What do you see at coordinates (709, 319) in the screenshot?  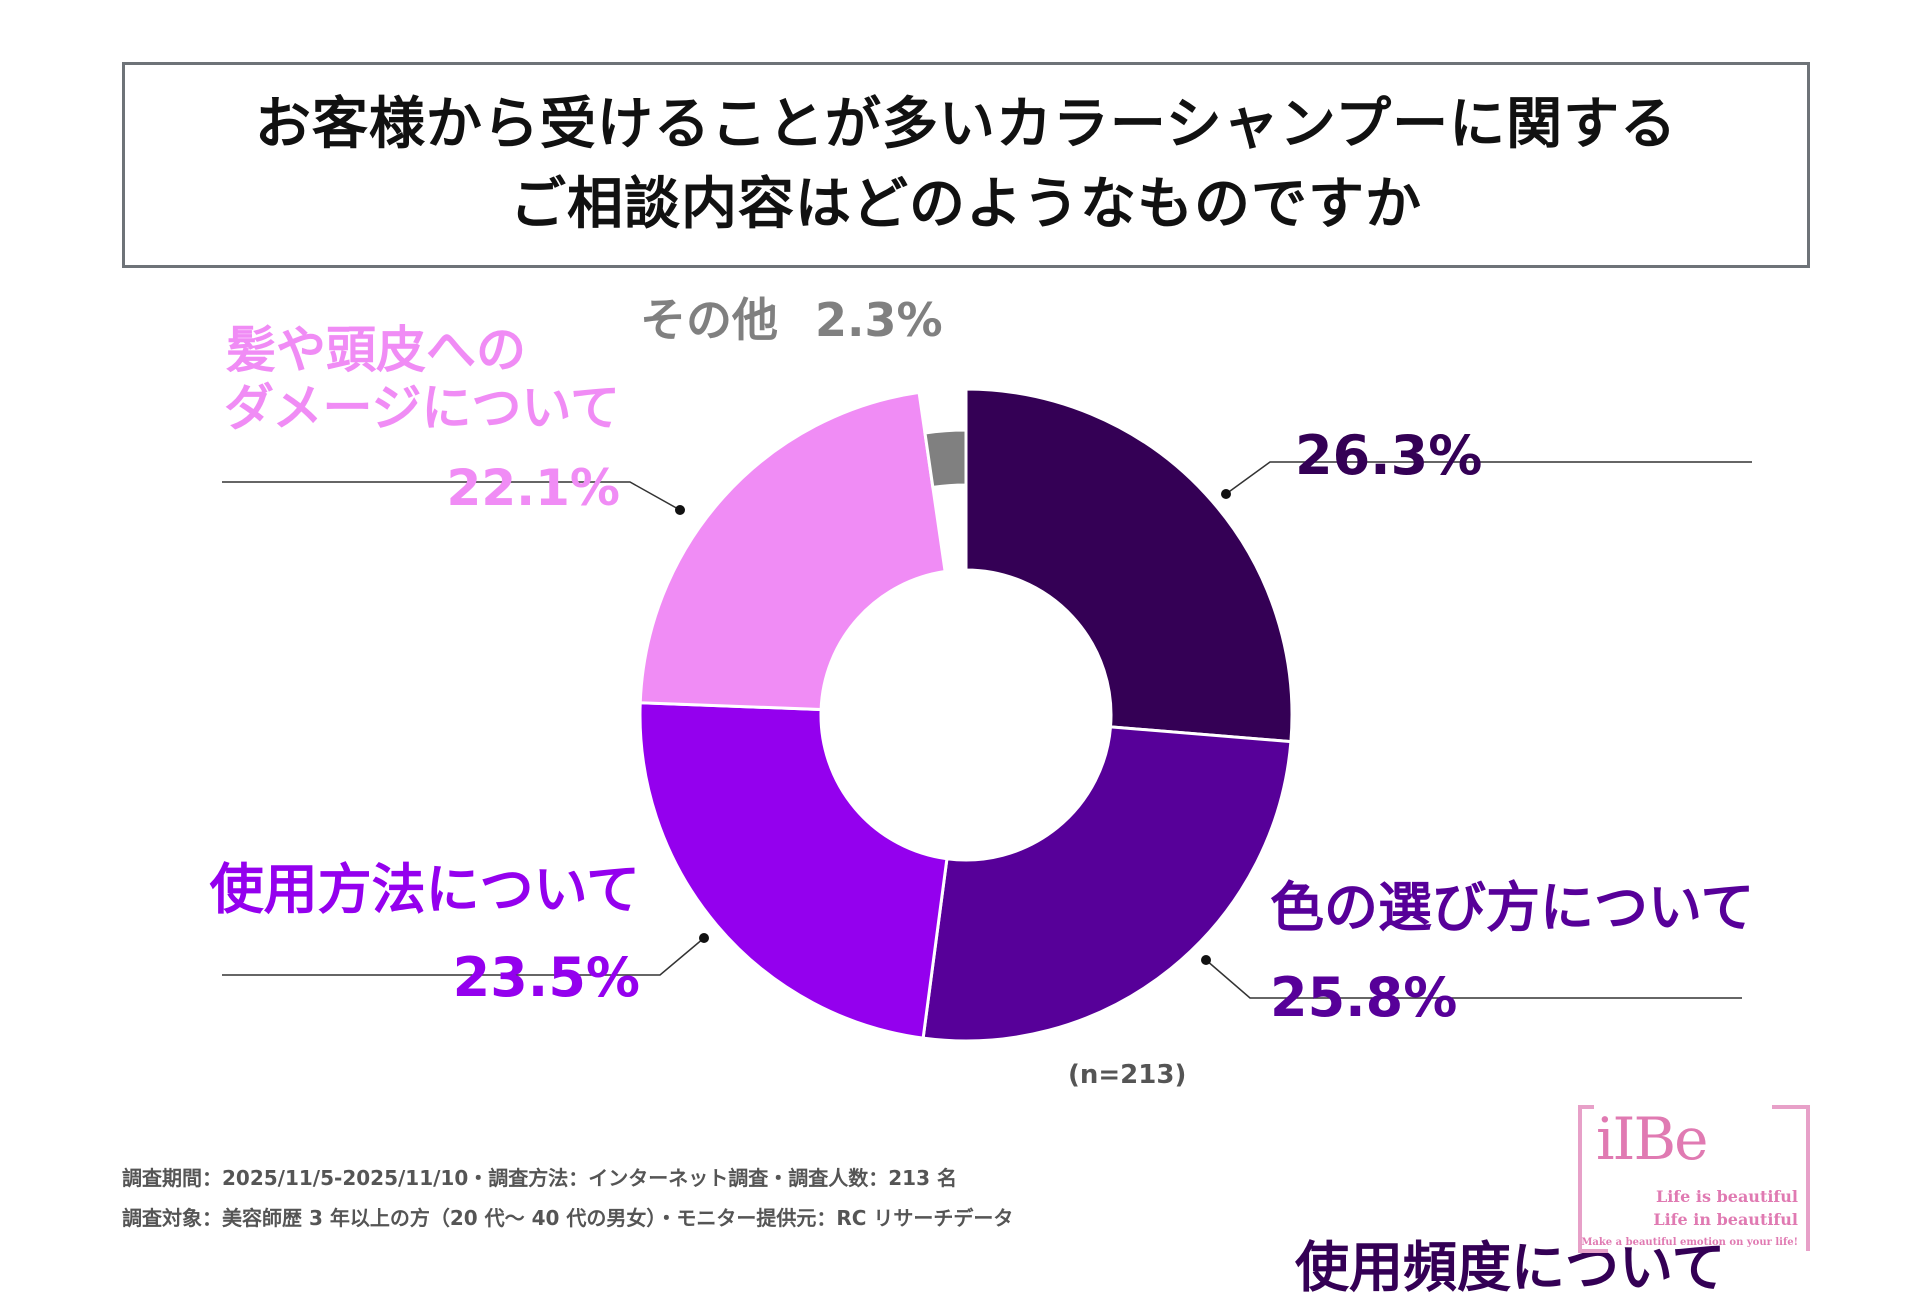 I see `slice-label-5-line-1: その他` at bounding box center [709, 319].